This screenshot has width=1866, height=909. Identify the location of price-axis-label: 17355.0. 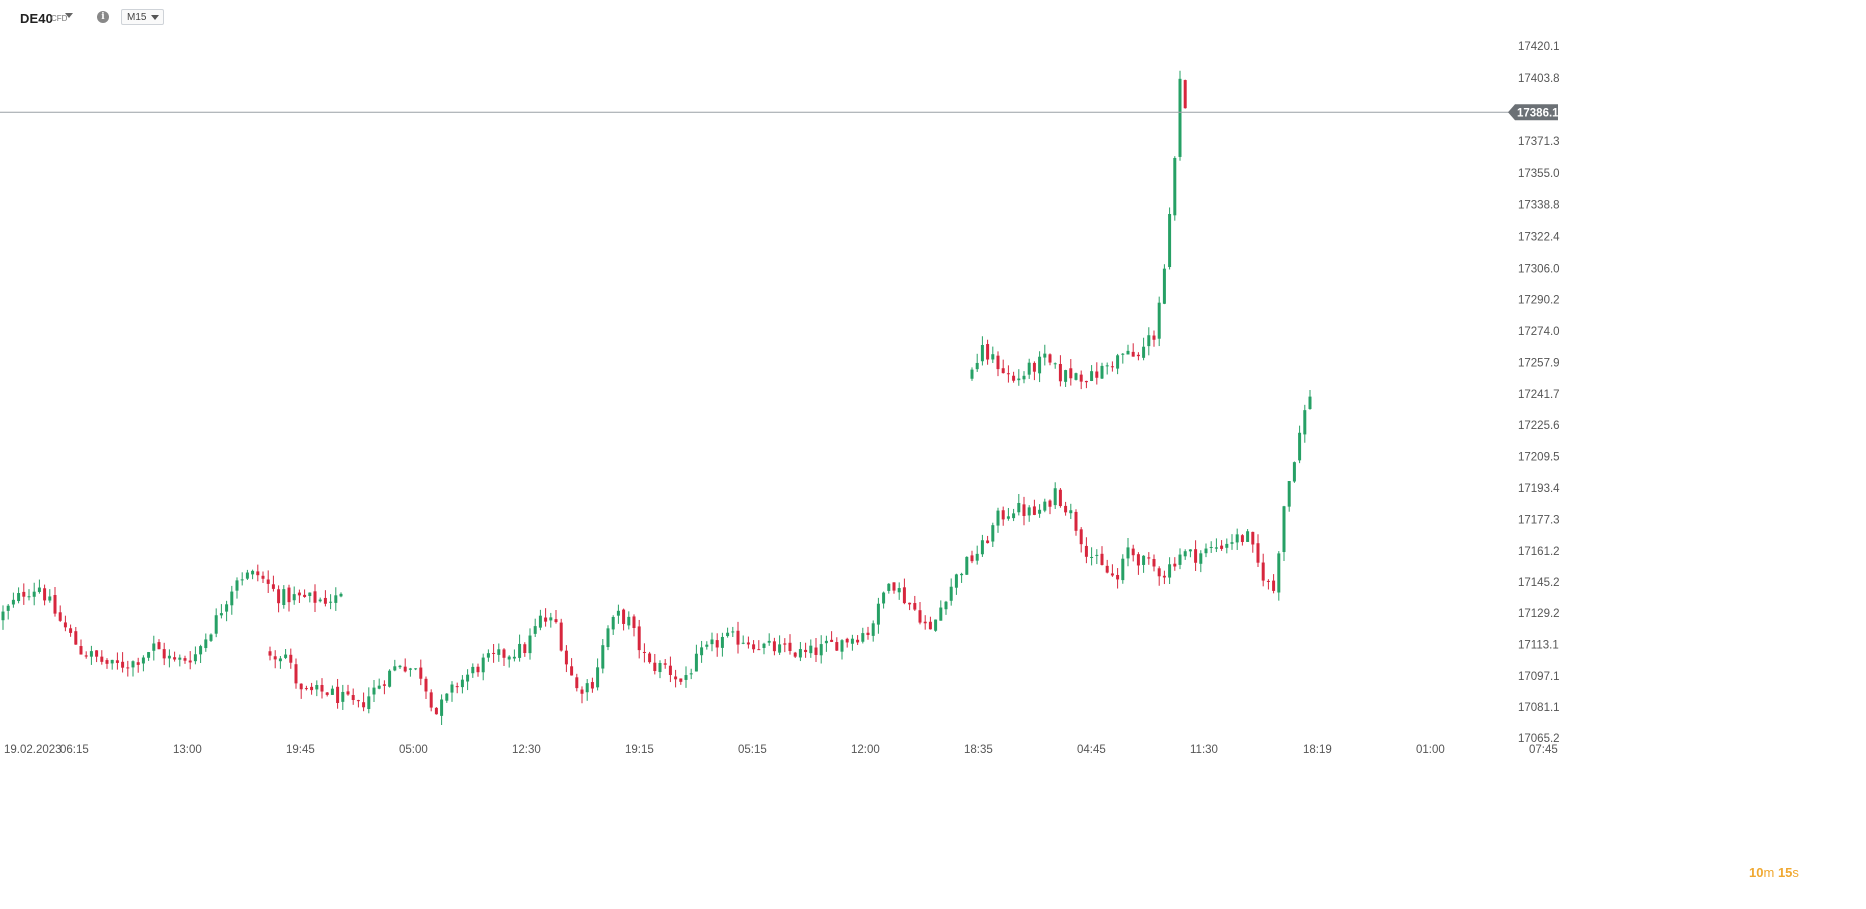
(1539, 174).